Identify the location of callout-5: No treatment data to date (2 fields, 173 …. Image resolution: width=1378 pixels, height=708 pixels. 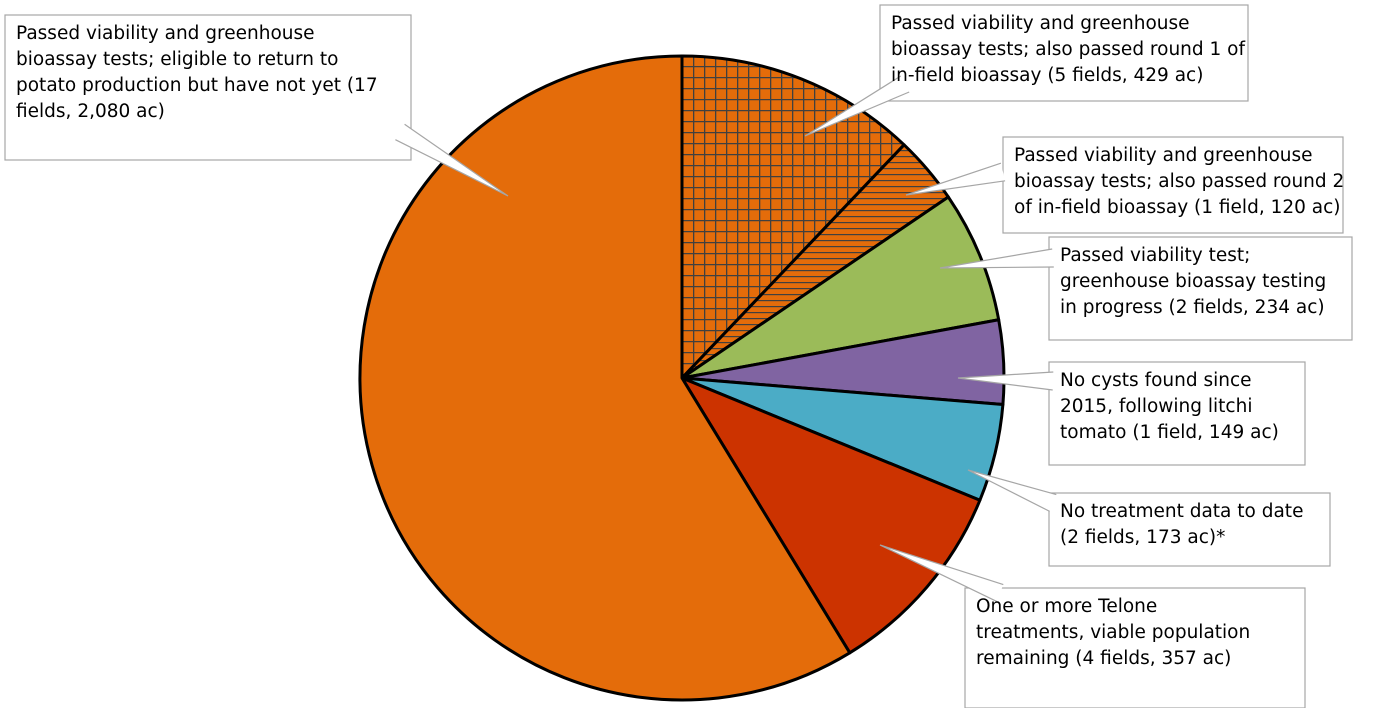
(1149, 518).